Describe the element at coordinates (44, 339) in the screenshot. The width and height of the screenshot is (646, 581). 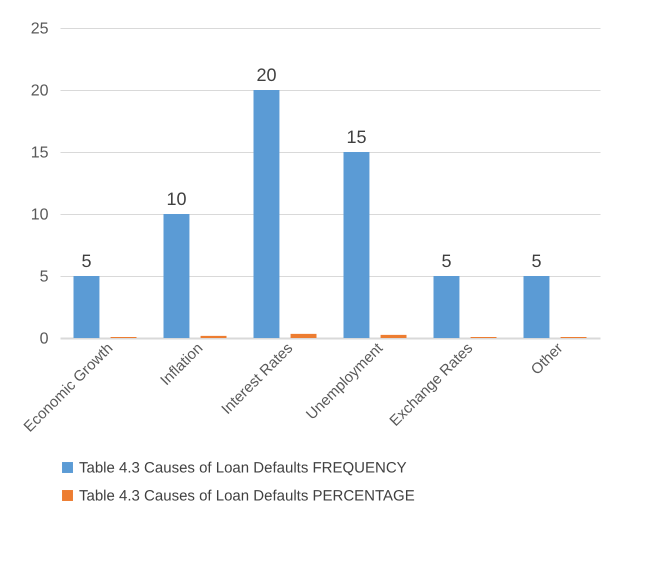
I see `y-tick-label: 0` at that location.